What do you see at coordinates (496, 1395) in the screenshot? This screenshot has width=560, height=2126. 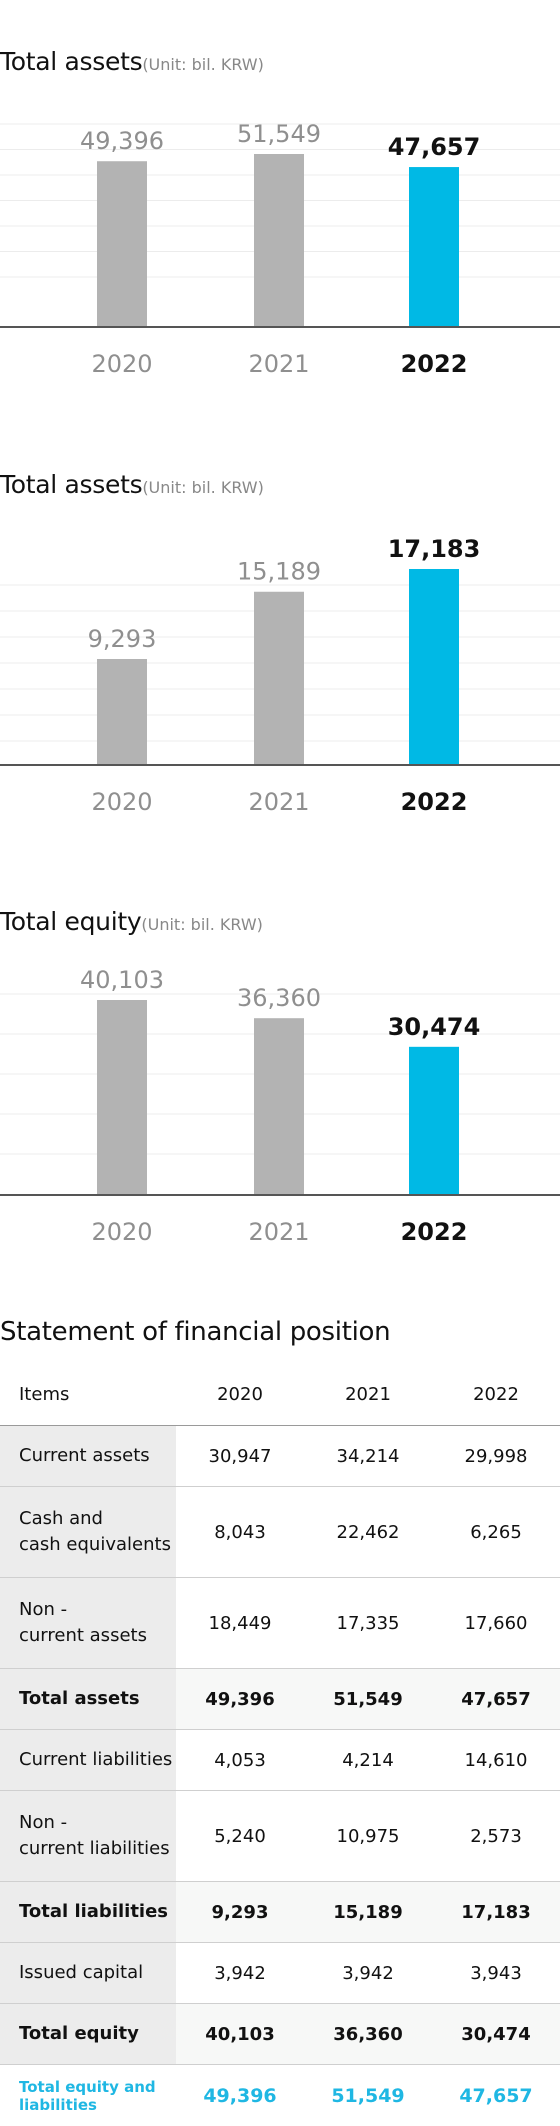 I see `header-2022: 2022` at bounding box center [496, 1395].